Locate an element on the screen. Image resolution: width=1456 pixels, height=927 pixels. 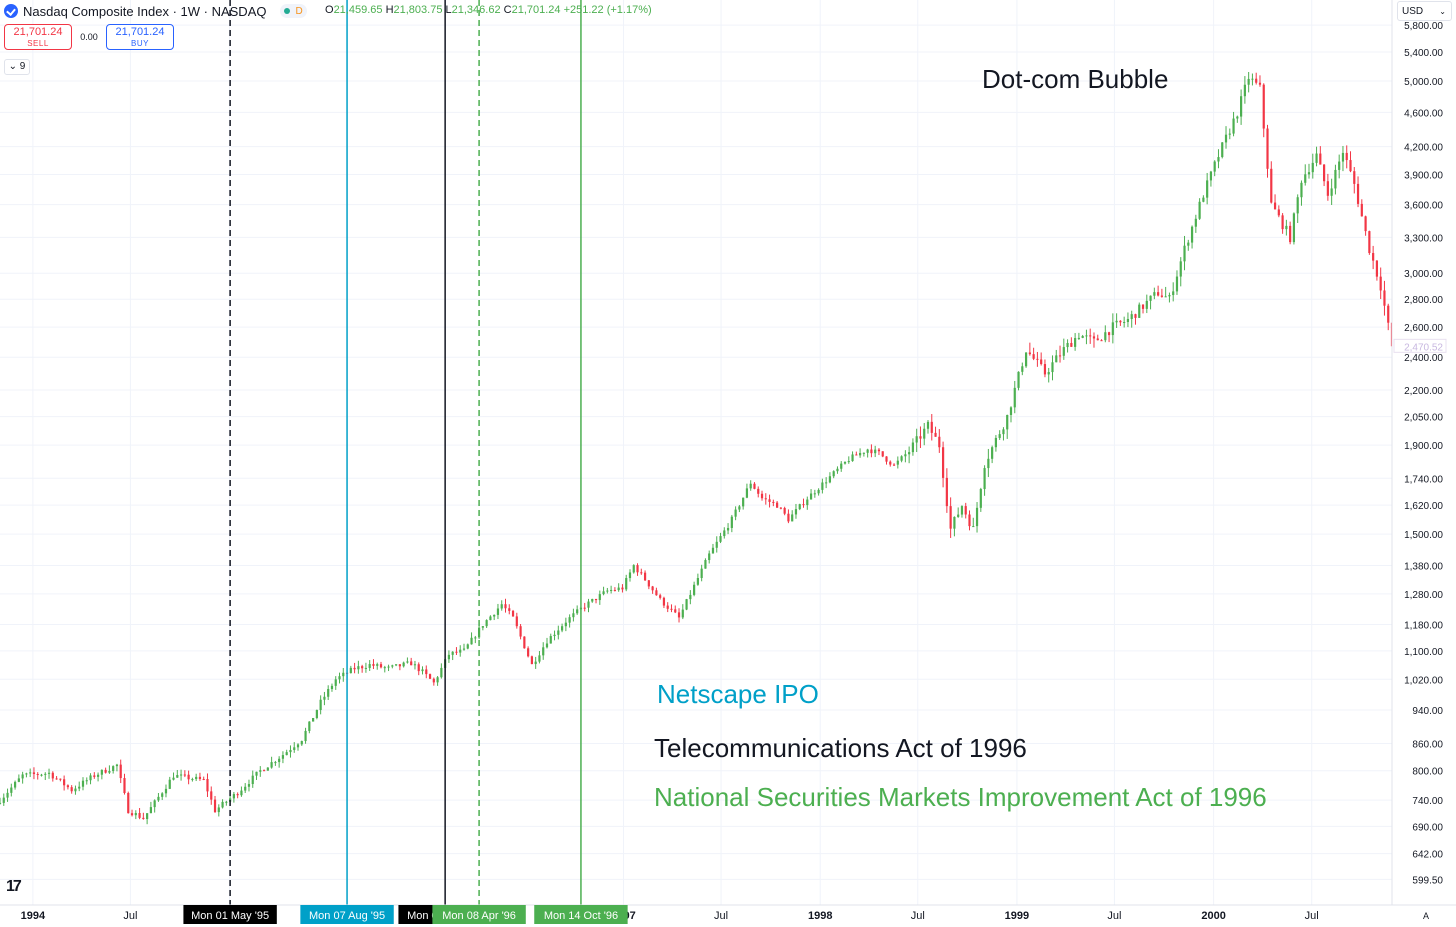
nasdaq-logo-icon is located at coordinates (11, 11).